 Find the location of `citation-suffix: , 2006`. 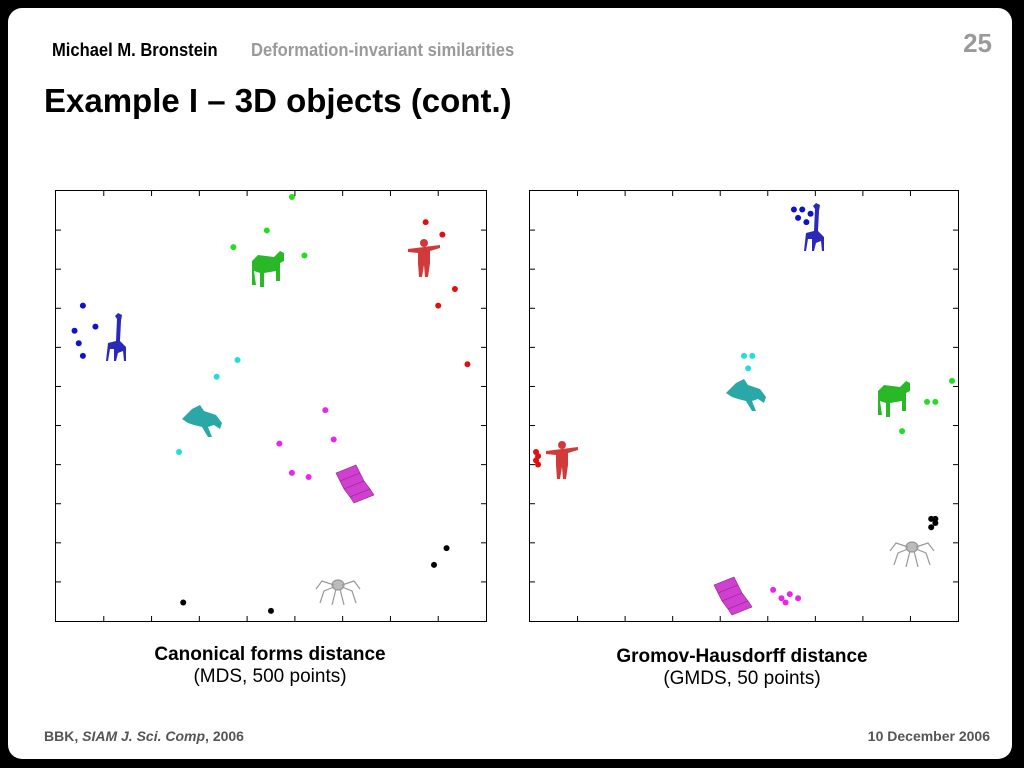

citation-suffix: , 2006 is located at coordinates (224, 736).